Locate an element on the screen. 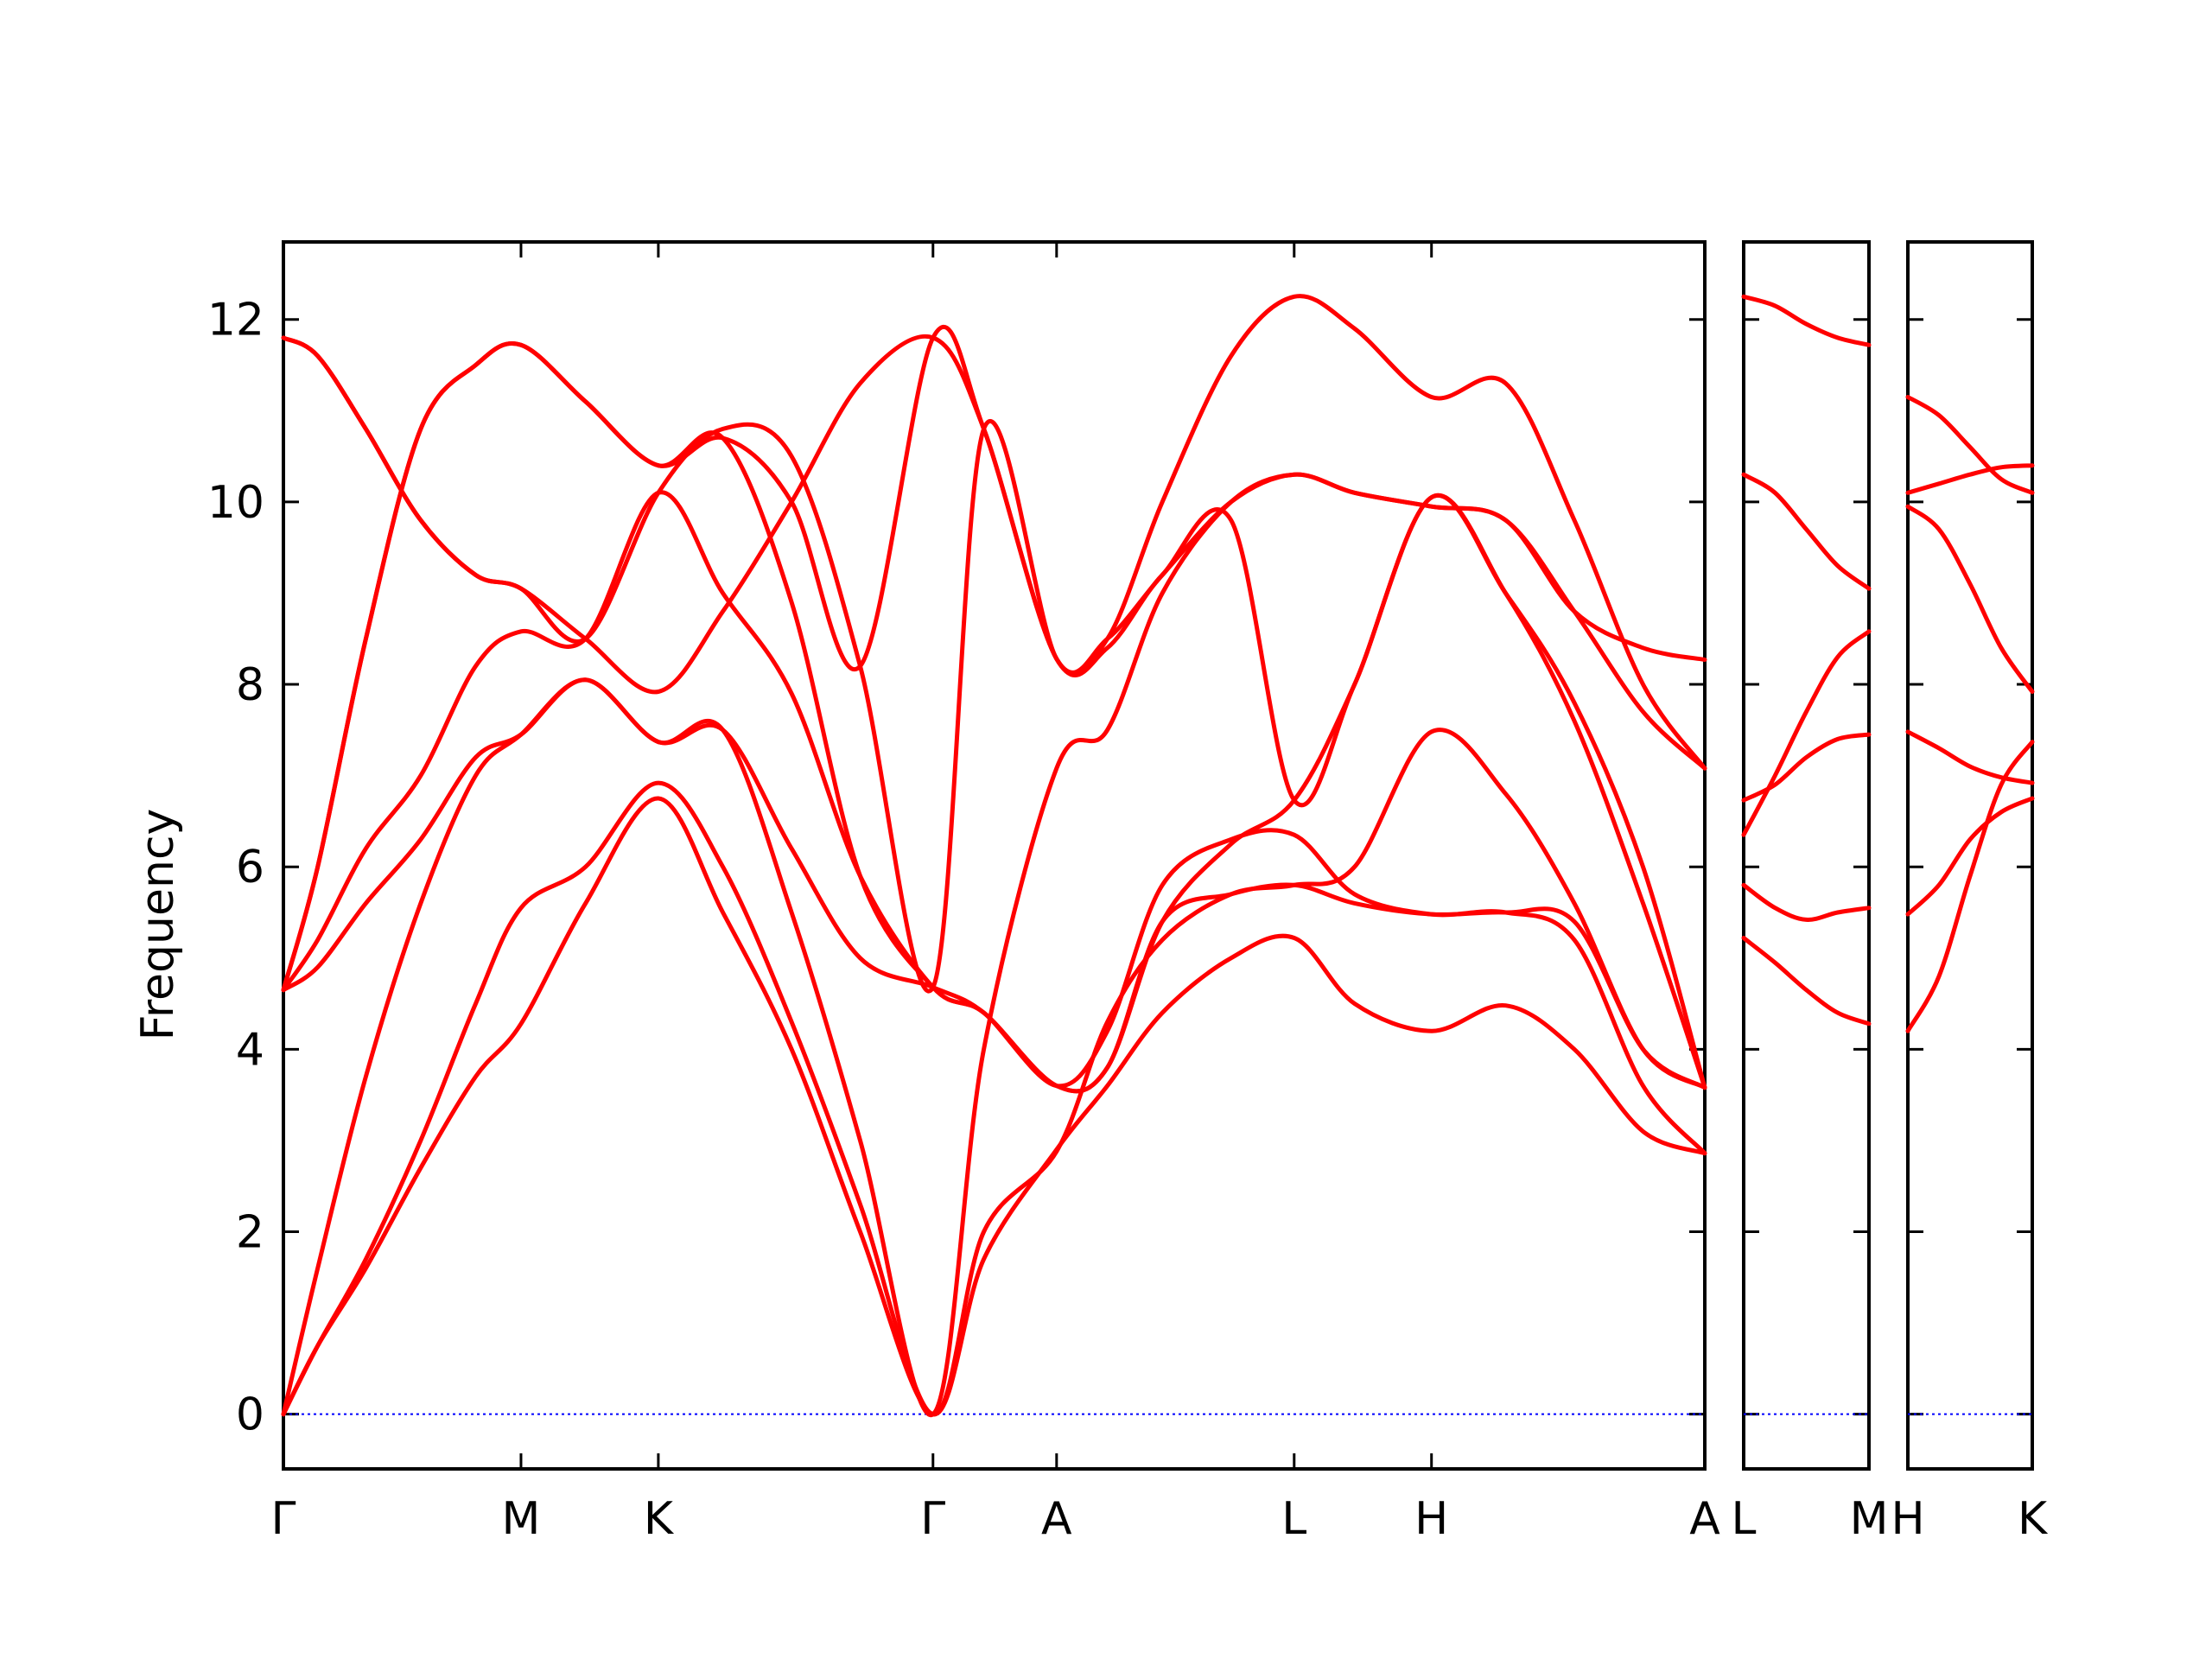 Image resolution: width=2212 pixels, height=1659 pixels. y-tick-label: 4 is located at coordinates (250, 1050).